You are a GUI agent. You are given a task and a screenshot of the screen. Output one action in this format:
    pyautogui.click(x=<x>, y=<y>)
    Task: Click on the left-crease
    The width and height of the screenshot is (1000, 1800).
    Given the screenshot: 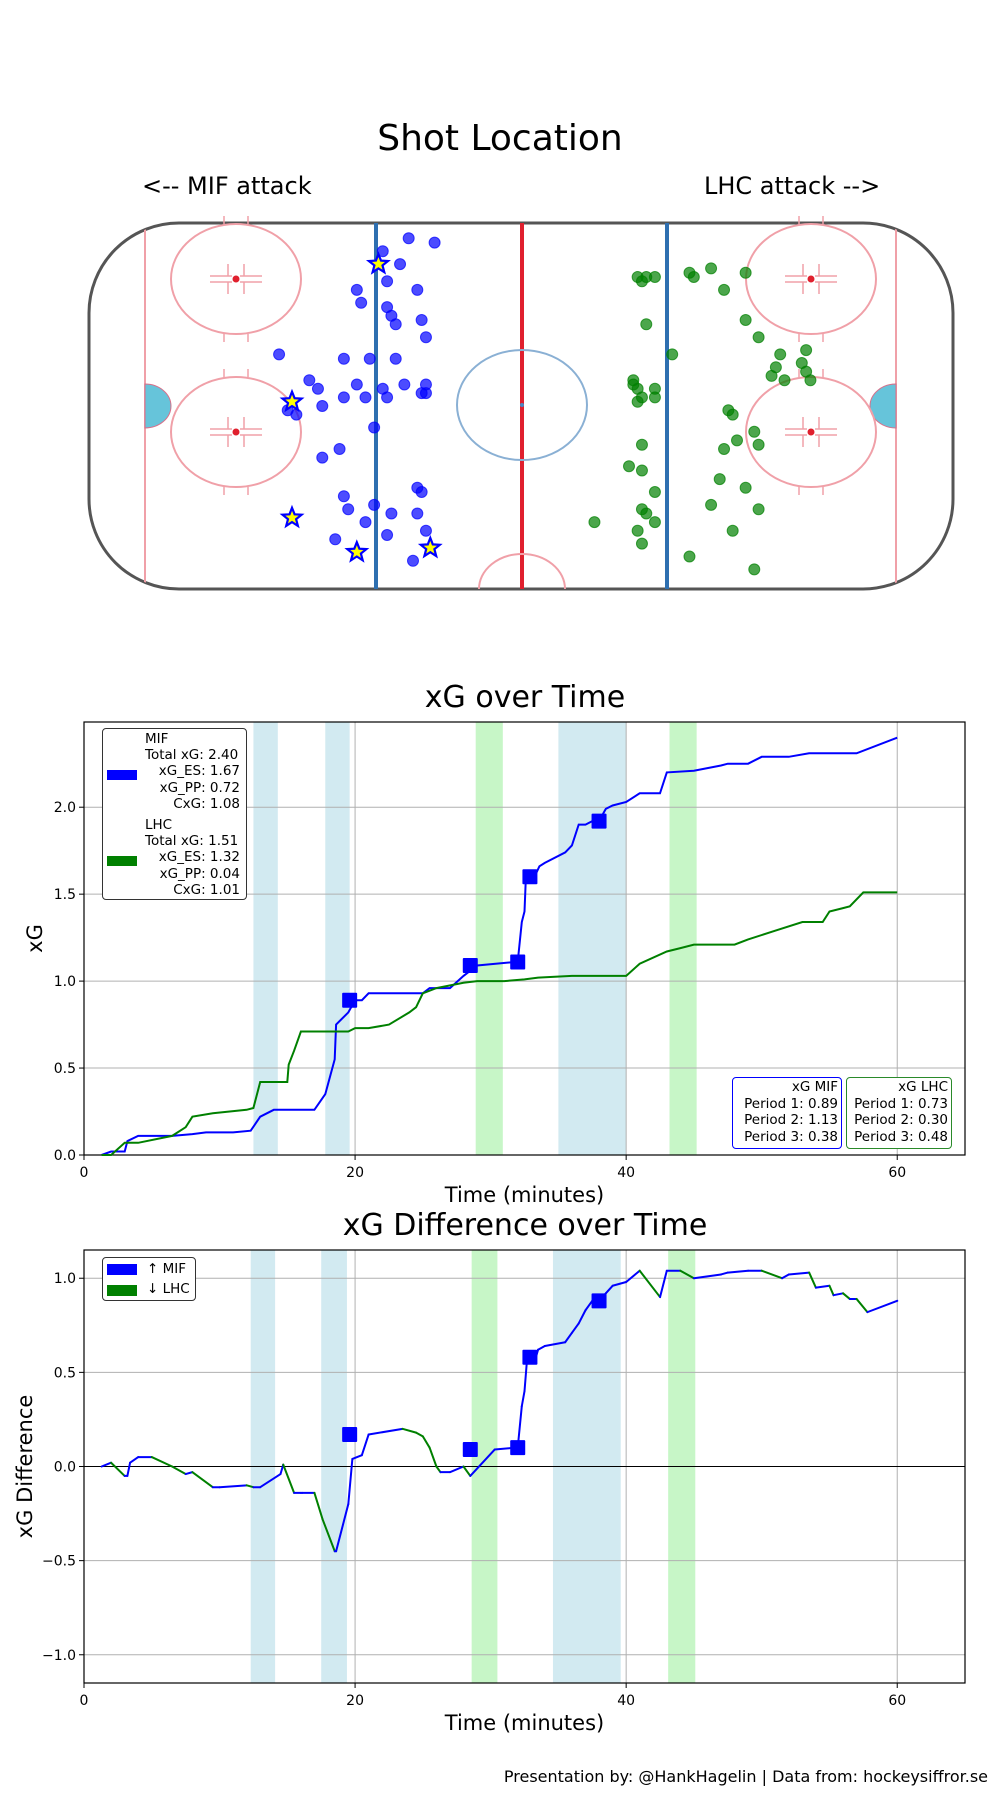 What is the action you would take?
    pyautogui.click(x=158, y=406)
    